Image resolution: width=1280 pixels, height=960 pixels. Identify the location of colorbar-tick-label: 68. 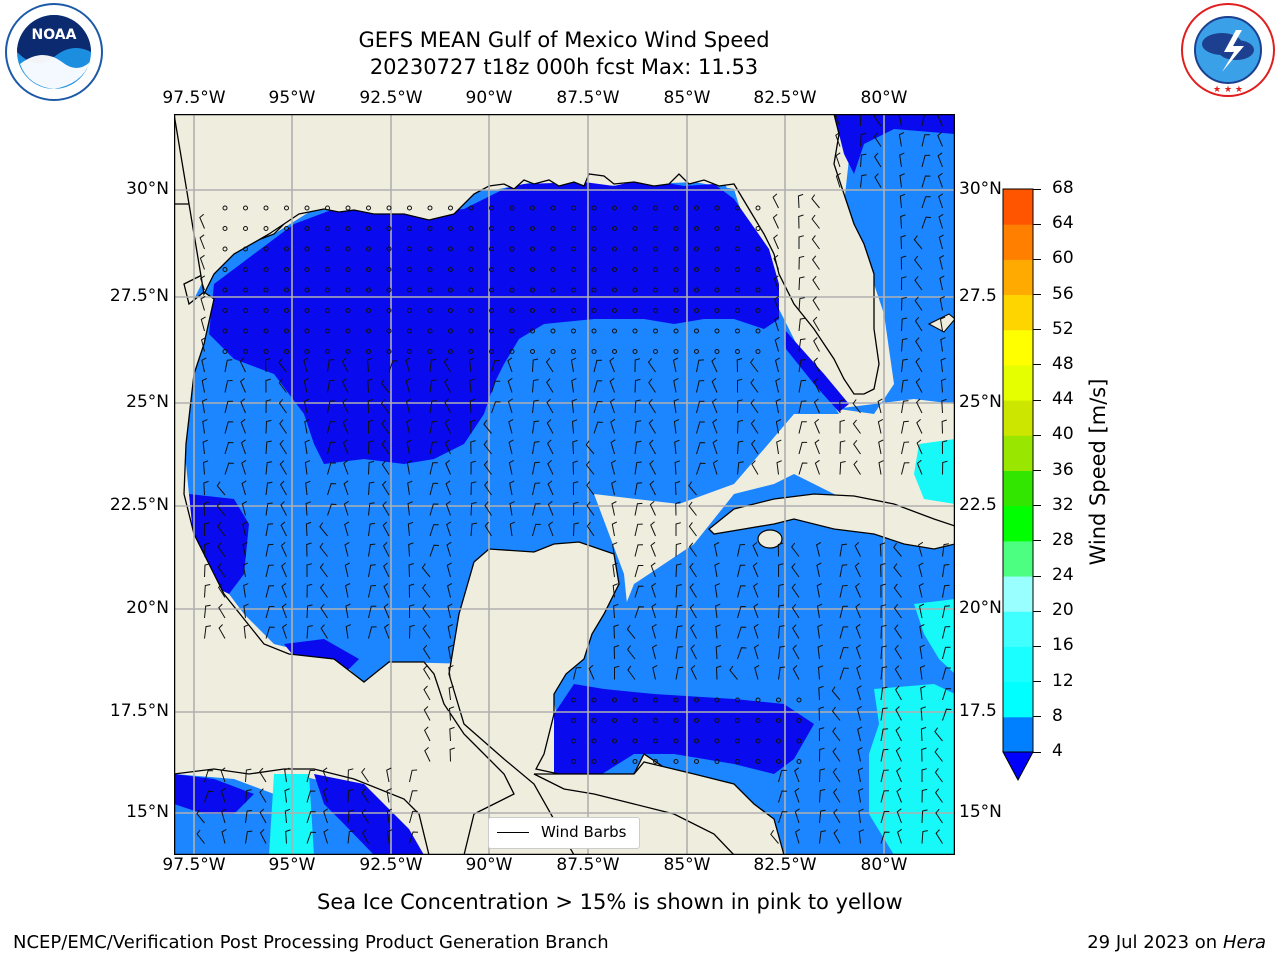
(1063, 188).